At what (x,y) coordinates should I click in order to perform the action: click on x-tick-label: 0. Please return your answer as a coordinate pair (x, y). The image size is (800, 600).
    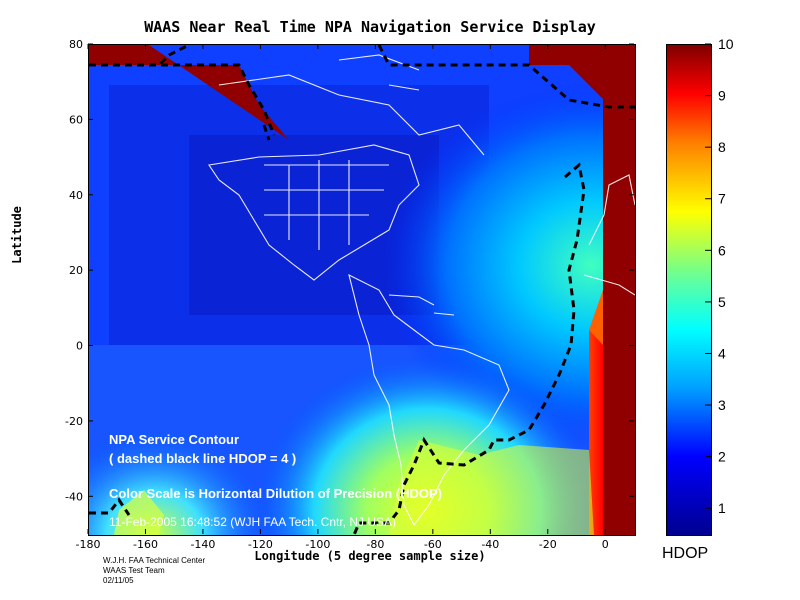
    Looking at the image, I should click on (605, 544).